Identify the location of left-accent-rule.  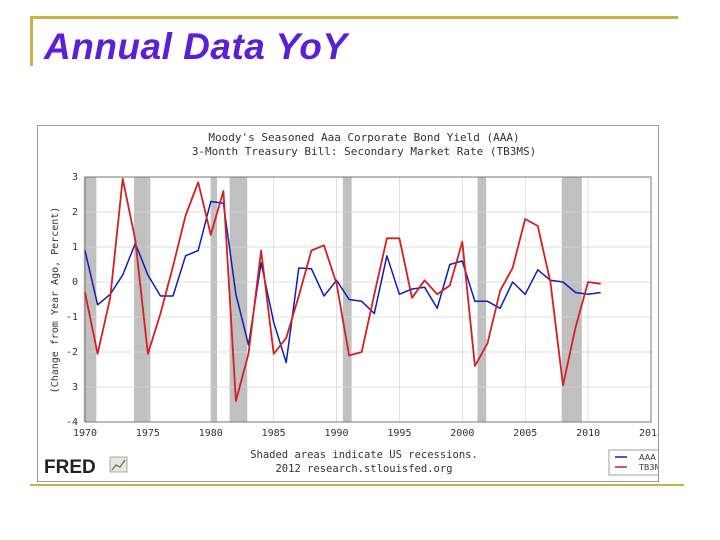
(31, 41).